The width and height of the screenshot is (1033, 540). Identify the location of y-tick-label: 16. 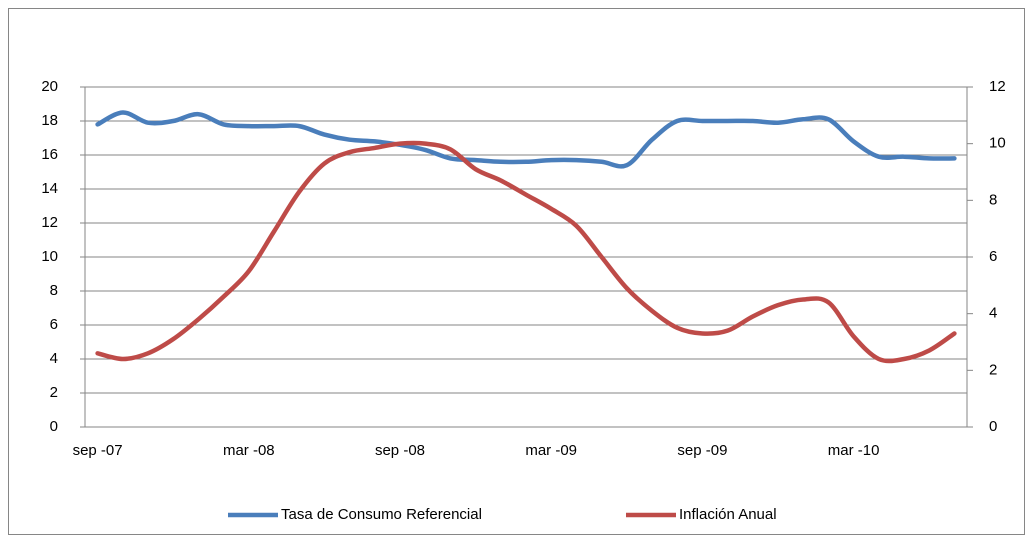
(49, 154).